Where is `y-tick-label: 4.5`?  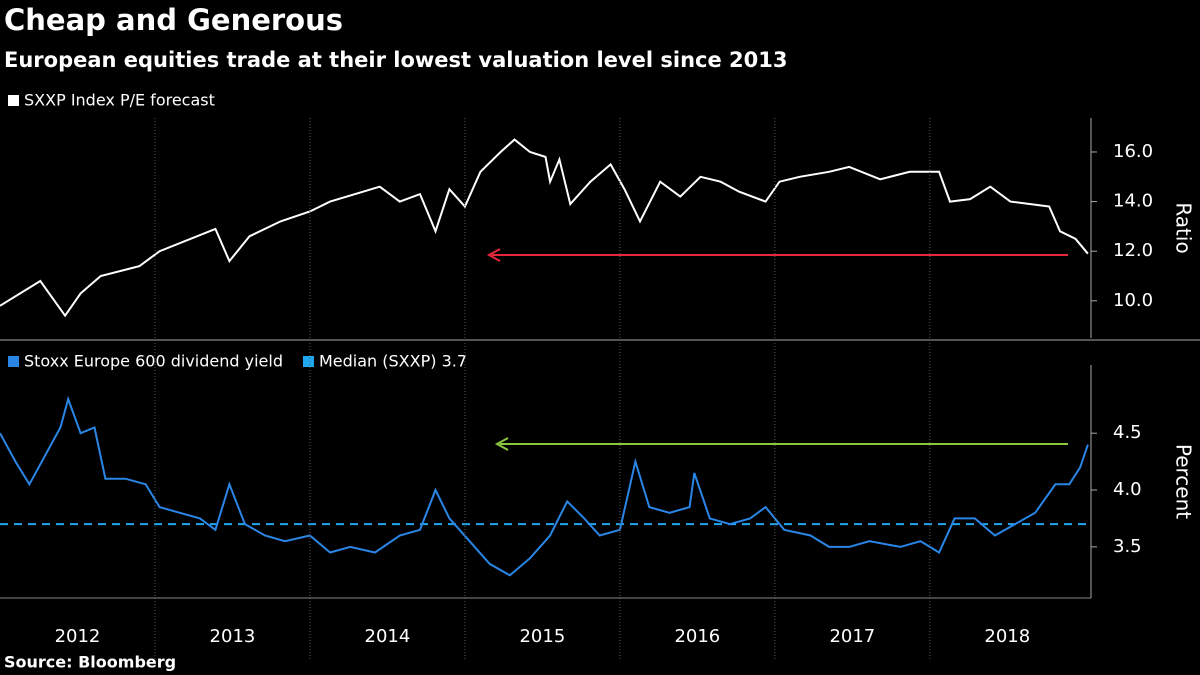 y-tick-label: 4.5 is located at coordinates (1127, 432).